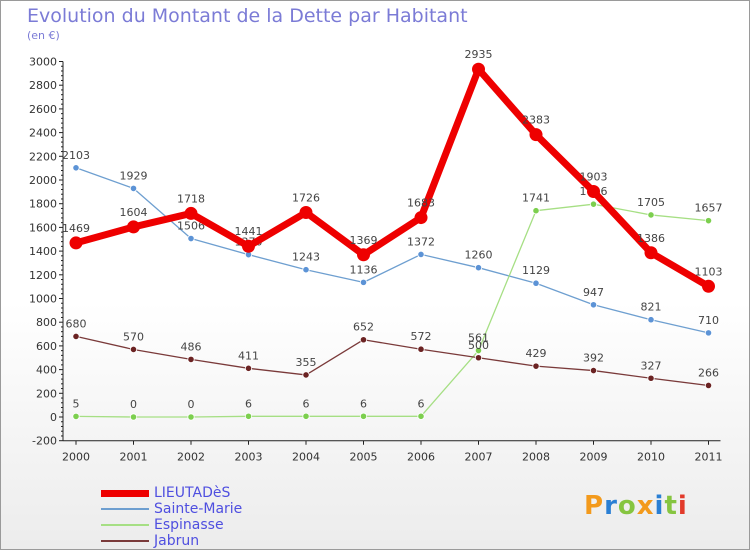  Describe the element at coordinates (43, 204) in the screenshot. I see `y-tick-label: 1800` at that location.